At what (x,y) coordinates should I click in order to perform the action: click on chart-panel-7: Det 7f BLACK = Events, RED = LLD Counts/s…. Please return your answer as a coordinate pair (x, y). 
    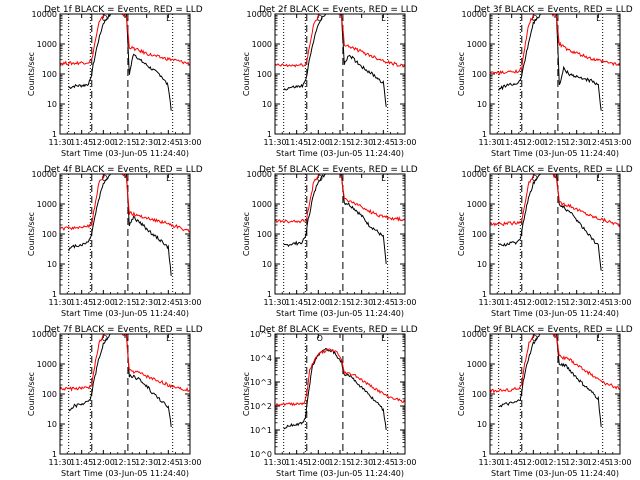
    Looking at the image, I should click on (115, 401).